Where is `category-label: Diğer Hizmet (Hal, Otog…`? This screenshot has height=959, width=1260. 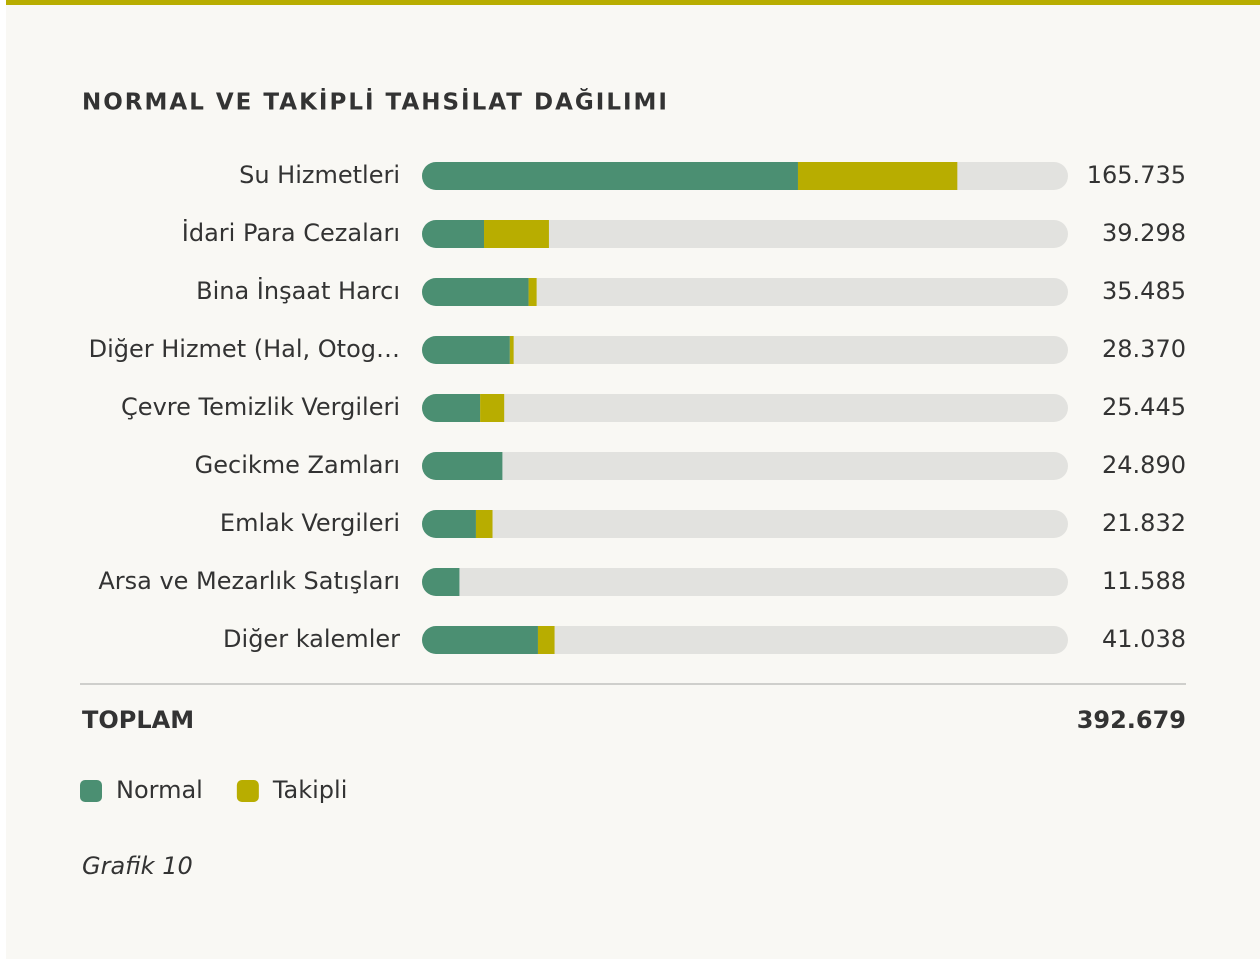
category-label: Diğer Hizmet (Hal, Otog… is located at coordinates (244, 349).